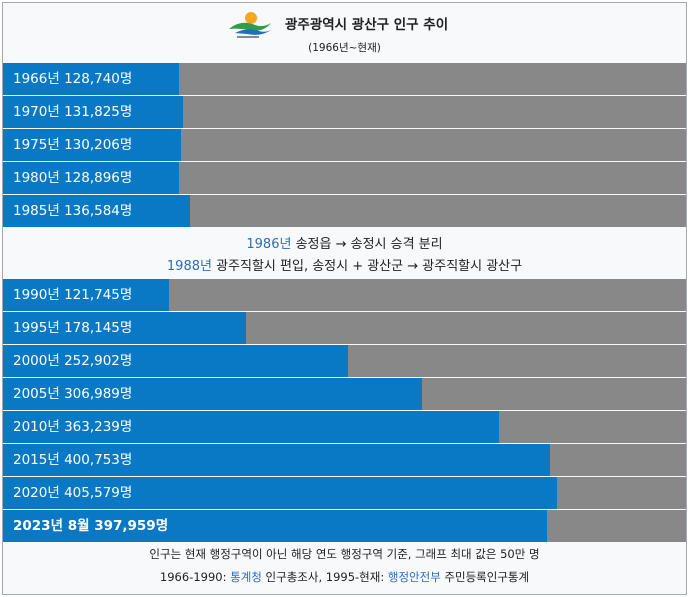 The height and width of the screenshot is (597, 691). I want to click on bar-row: 2020년 405,579명, so click(344, 493).